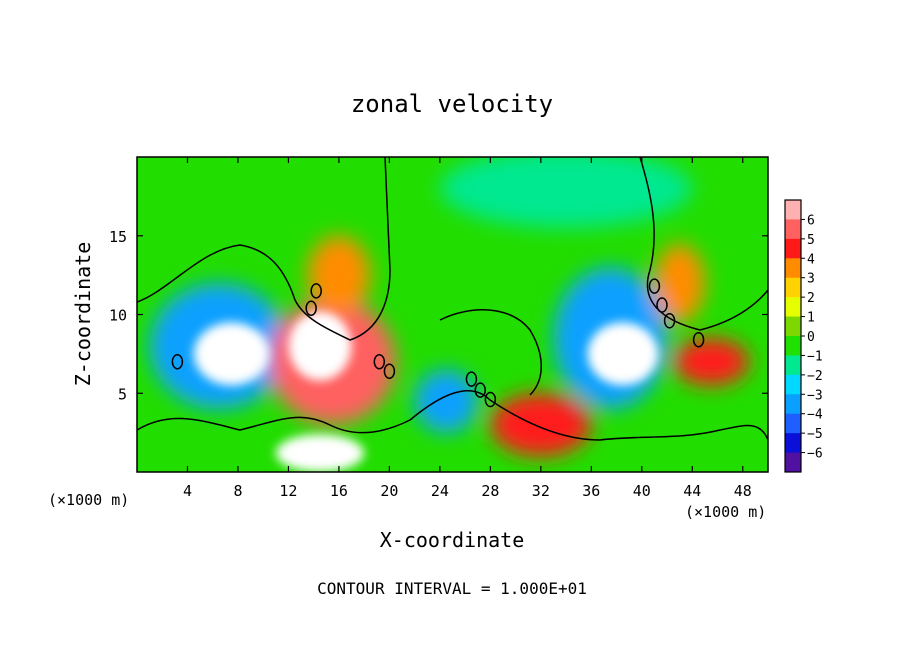  I want to click on colorbar-label: 0, so click(811, 337).